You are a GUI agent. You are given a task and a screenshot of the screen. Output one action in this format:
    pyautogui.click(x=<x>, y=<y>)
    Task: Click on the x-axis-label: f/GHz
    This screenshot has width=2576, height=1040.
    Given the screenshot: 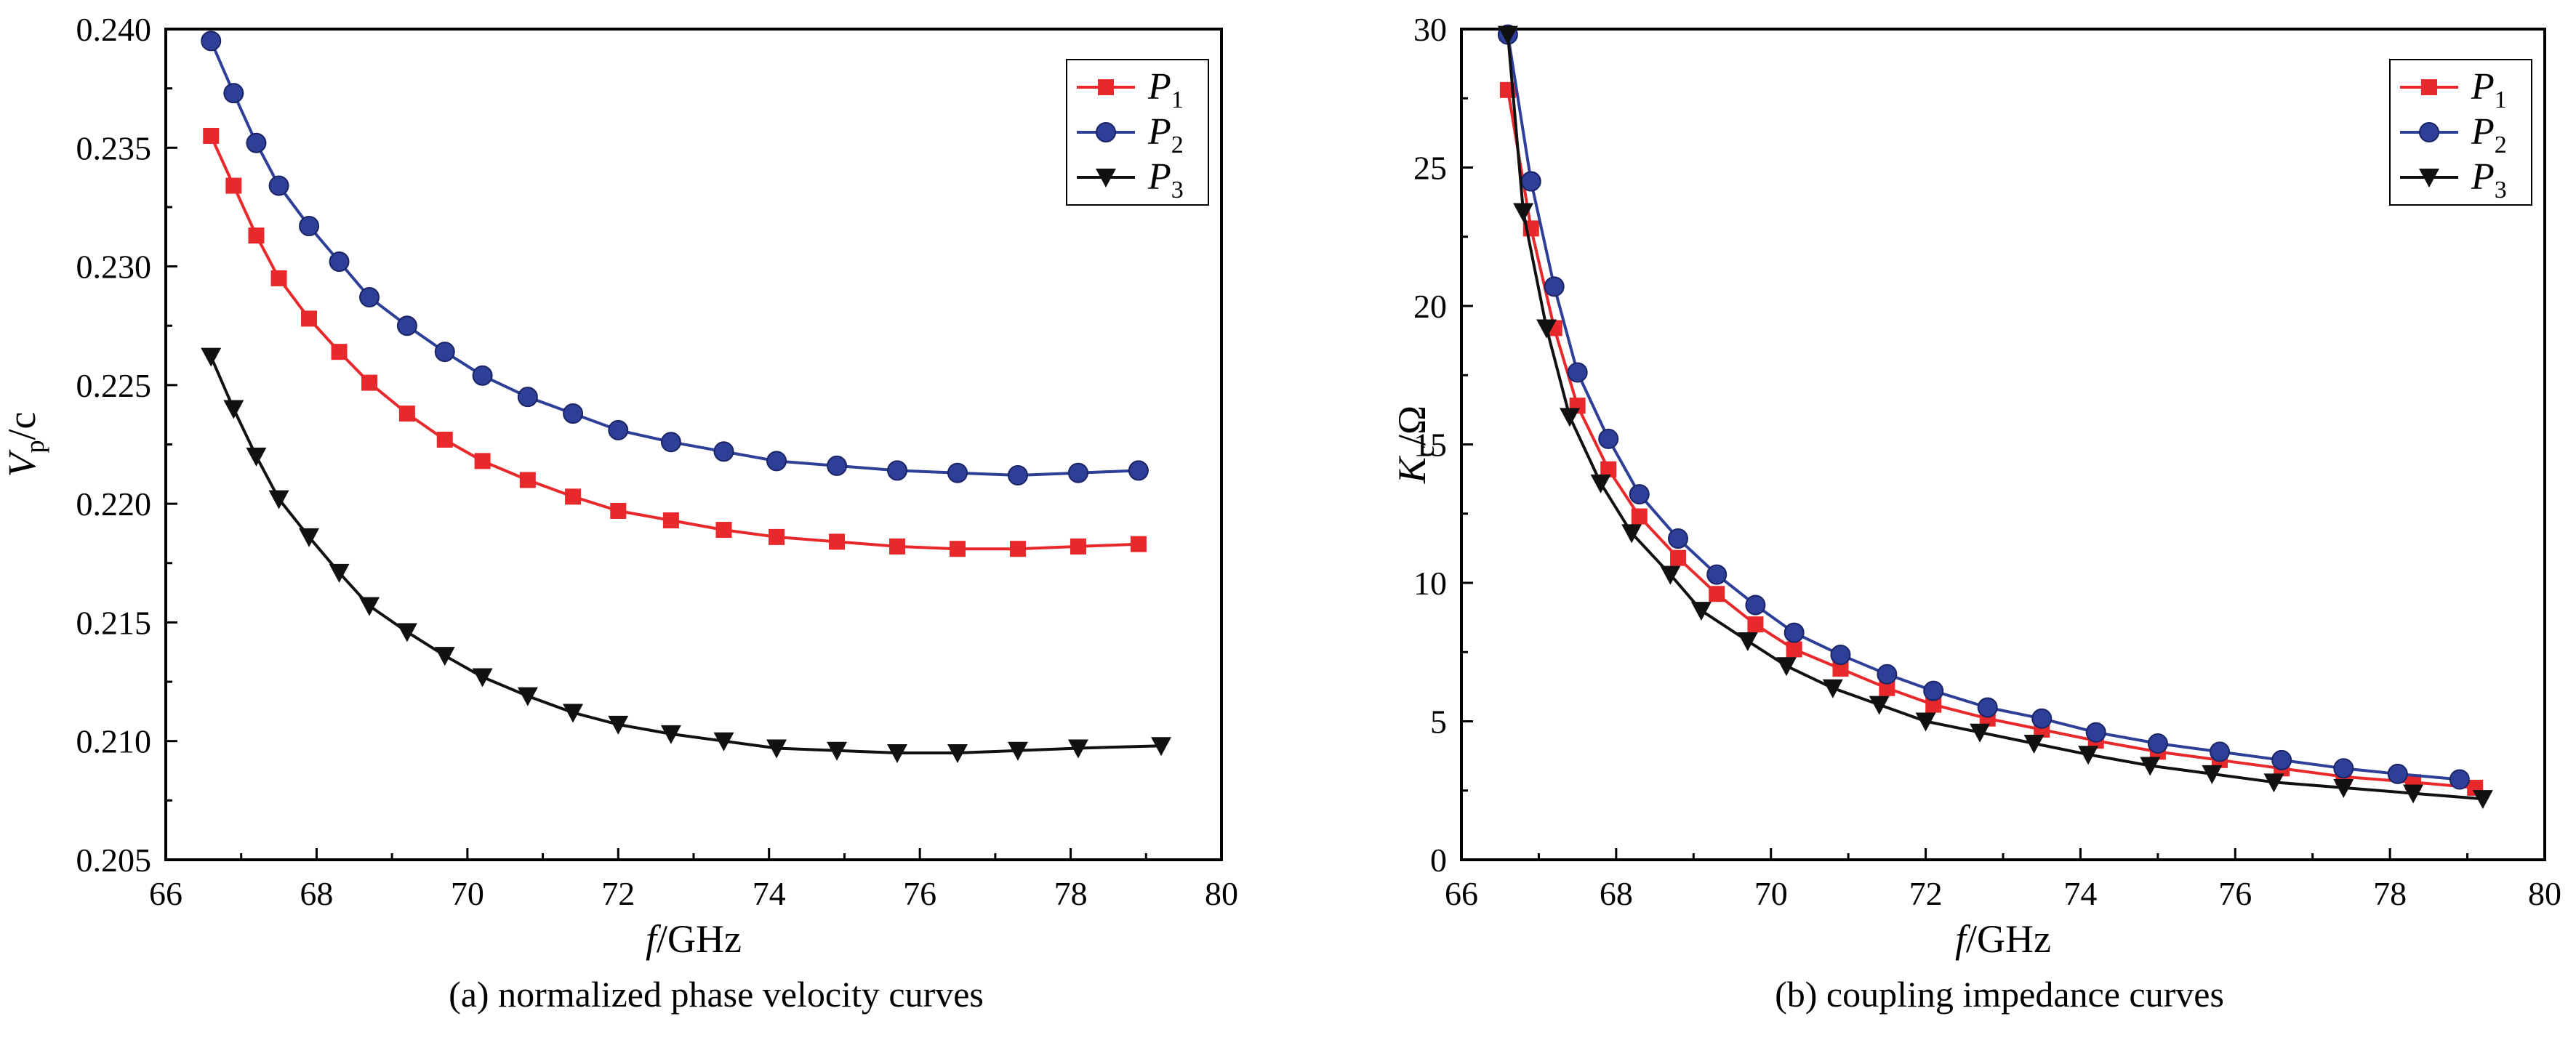 What is the action you would take?
    pyautogui.click(x=2003, y=939)
    